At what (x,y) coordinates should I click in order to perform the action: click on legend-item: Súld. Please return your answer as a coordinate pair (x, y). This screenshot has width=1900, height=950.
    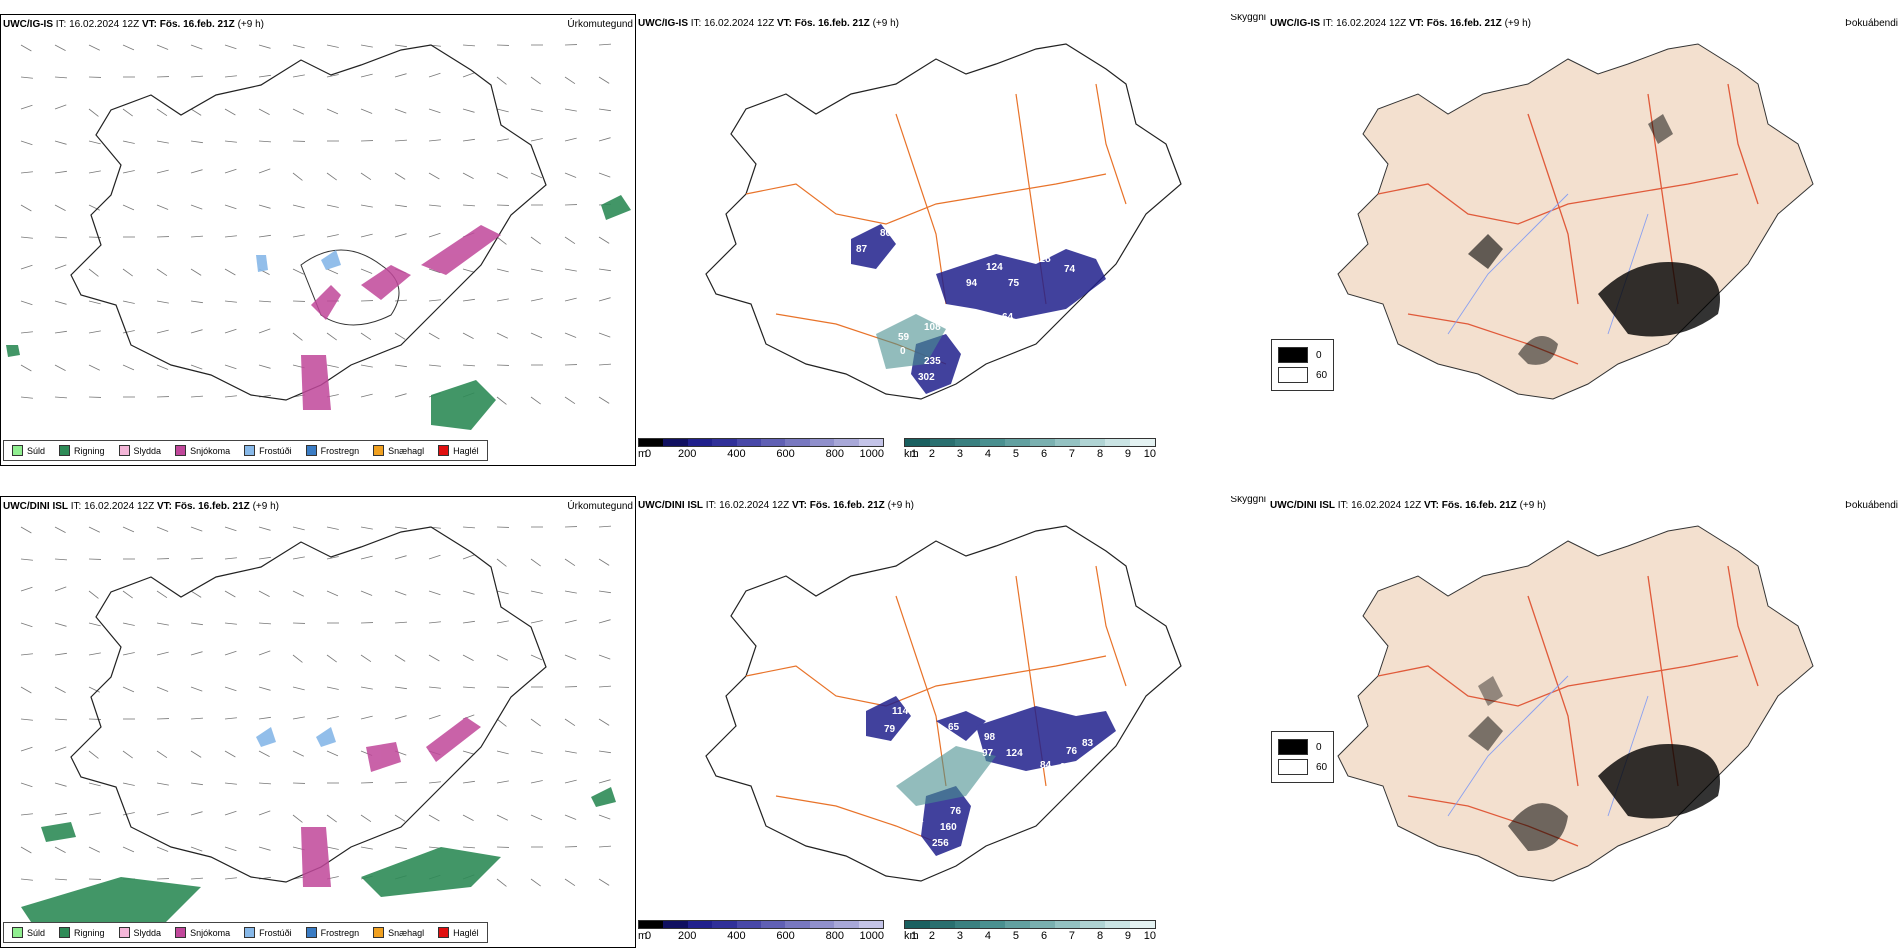
    Looking at the image, I should click on (28, 932).